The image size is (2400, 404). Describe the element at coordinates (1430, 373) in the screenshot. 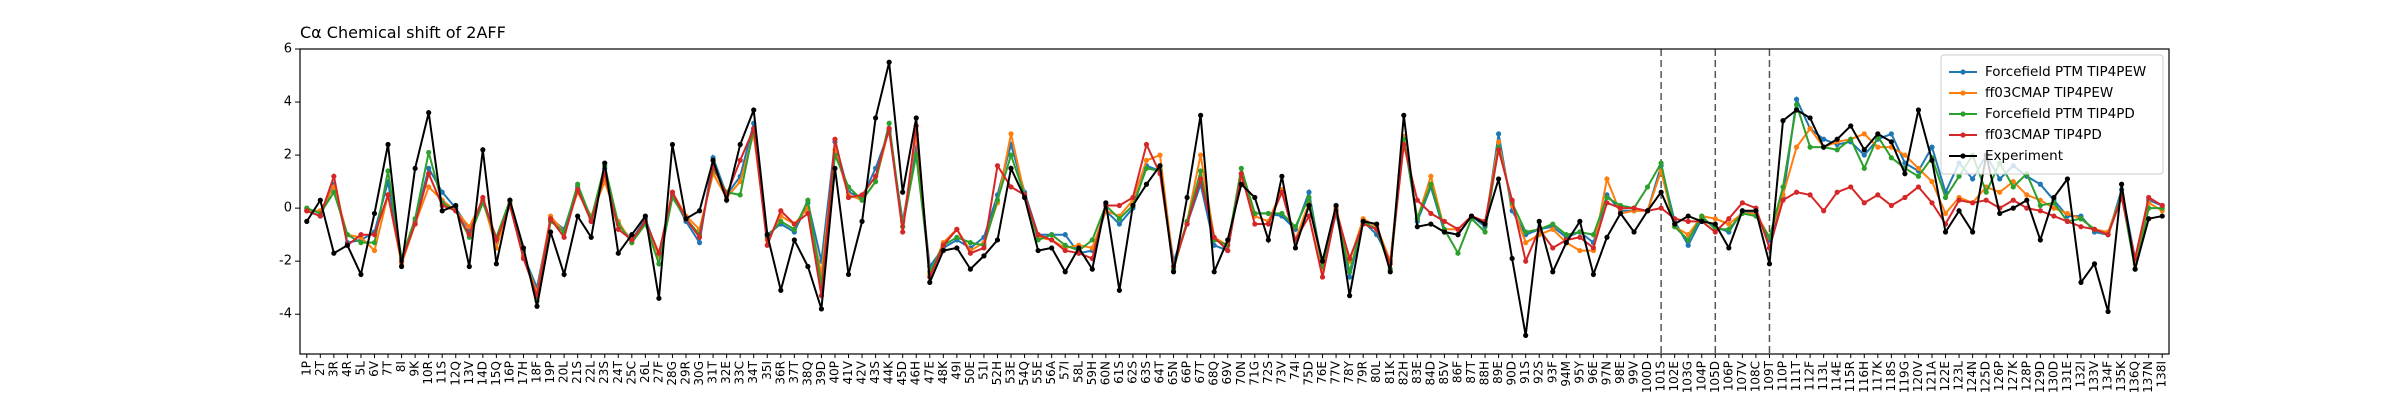

I see `x-tick-label: 84D` at that location.